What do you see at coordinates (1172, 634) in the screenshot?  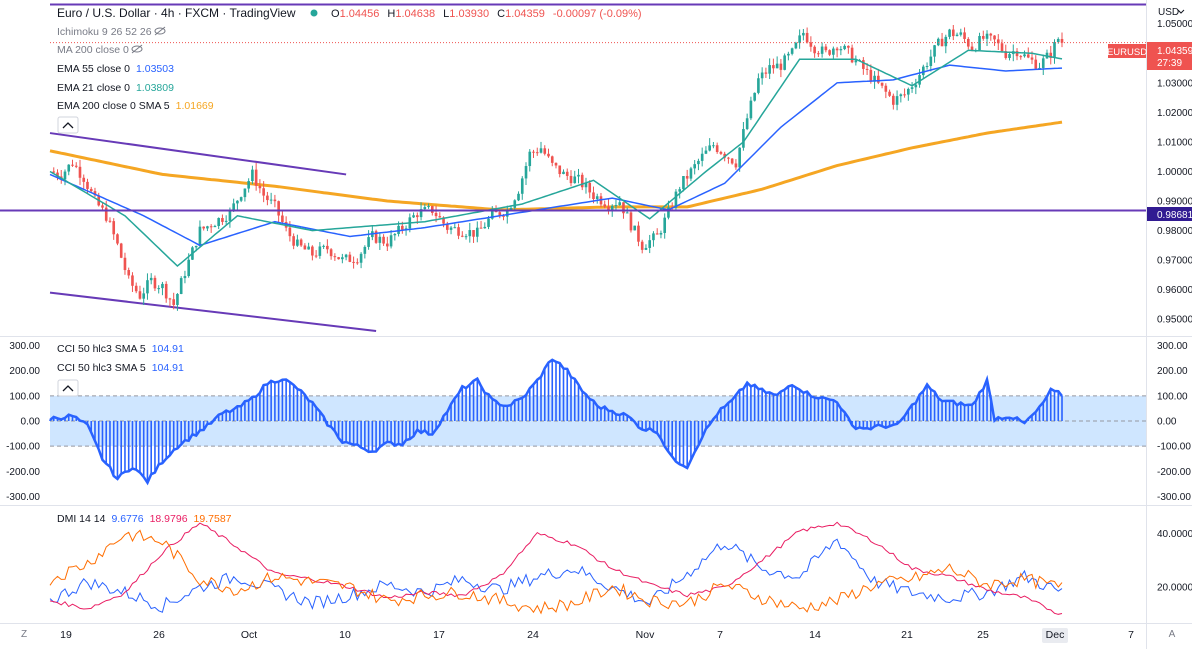 I see `auto-scale-label: A` at bounding box center [1172, 634].